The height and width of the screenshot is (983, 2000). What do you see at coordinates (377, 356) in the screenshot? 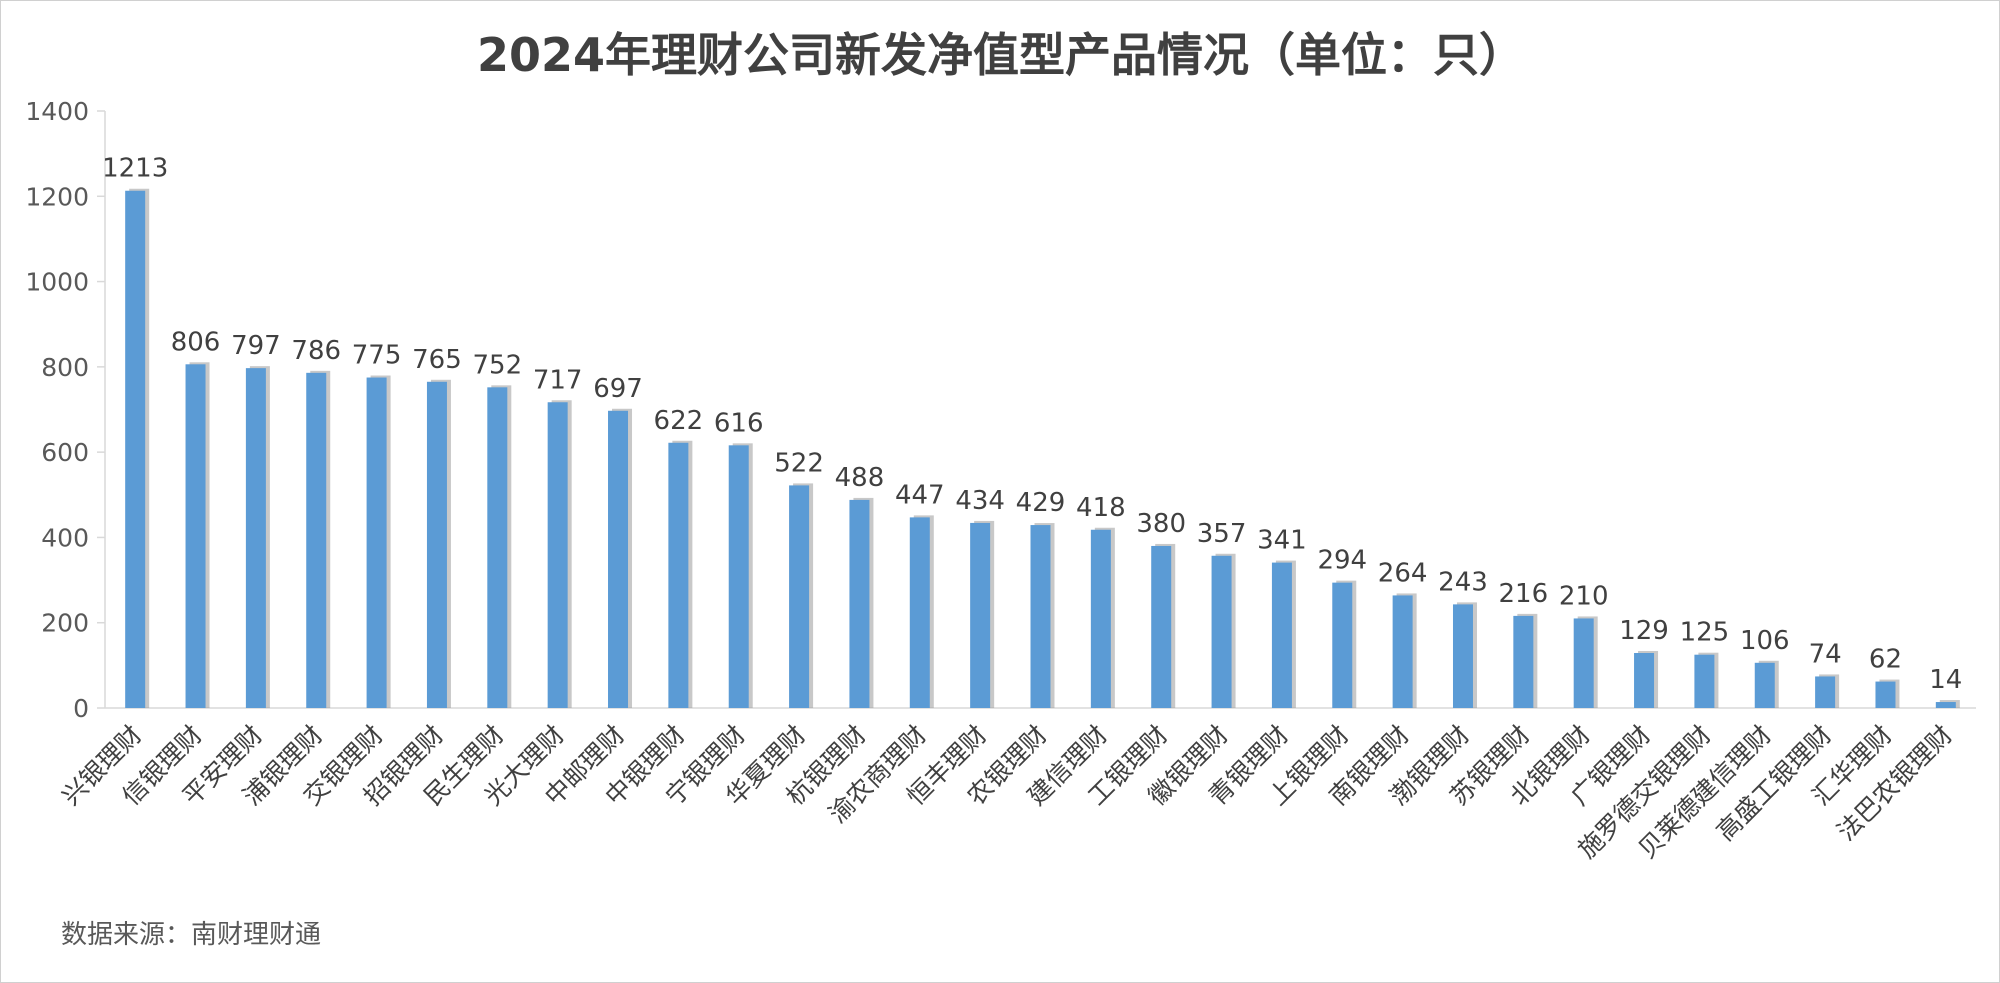
I see `data-label: 775` at bounding box center [377, 356].